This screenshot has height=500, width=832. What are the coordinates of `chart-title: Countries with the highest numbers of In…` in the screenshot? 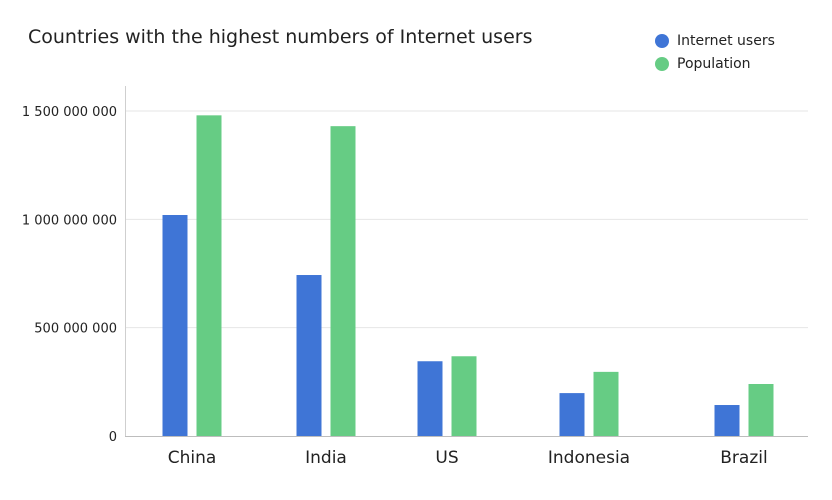 It's located at (280, 37).